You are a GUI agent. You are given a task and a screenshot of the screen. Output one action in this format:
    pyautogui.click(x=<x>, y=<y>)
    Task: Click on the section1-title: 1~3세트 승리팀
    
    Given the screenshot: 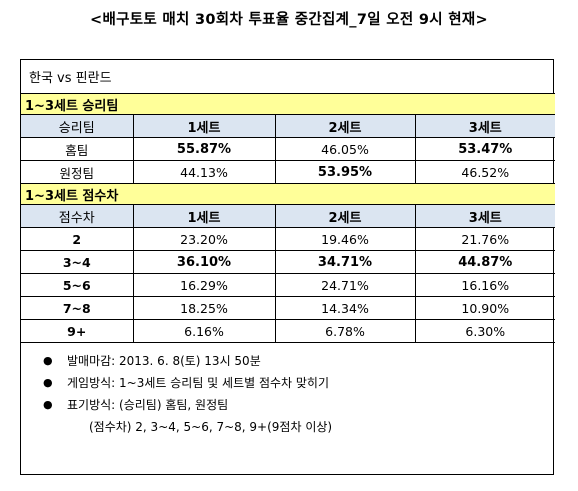 What is the action you would take?
    pyautogui.click(x=288, y=104)
    